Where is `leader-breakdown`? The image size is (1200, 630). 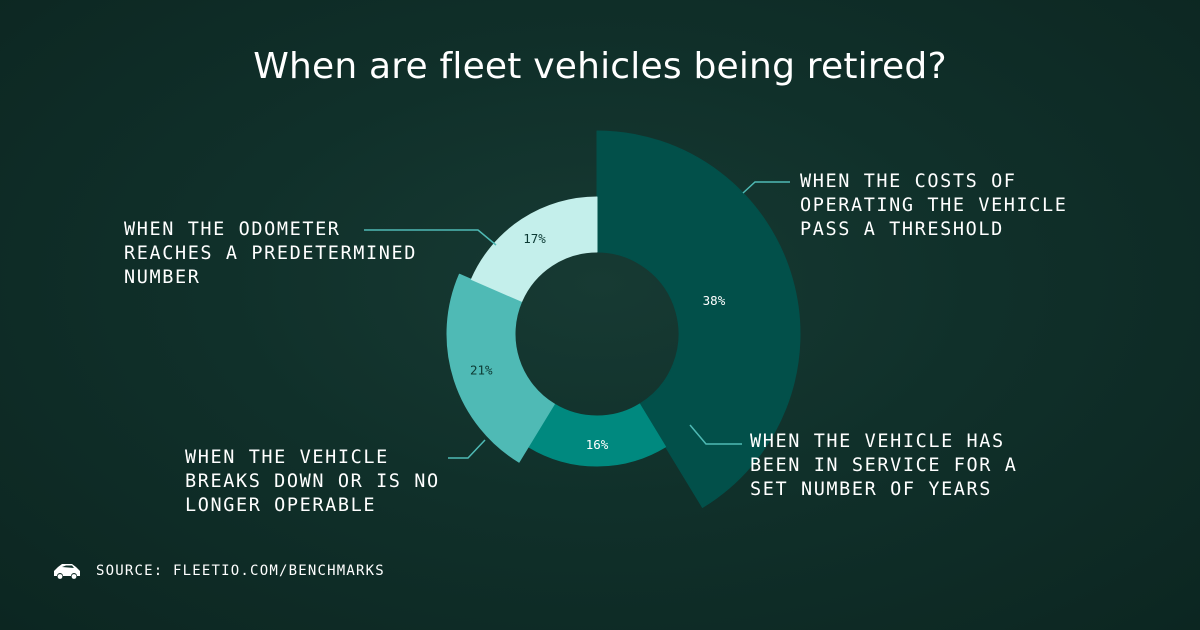
leader-breakdown is located at coordinates (467, 449).